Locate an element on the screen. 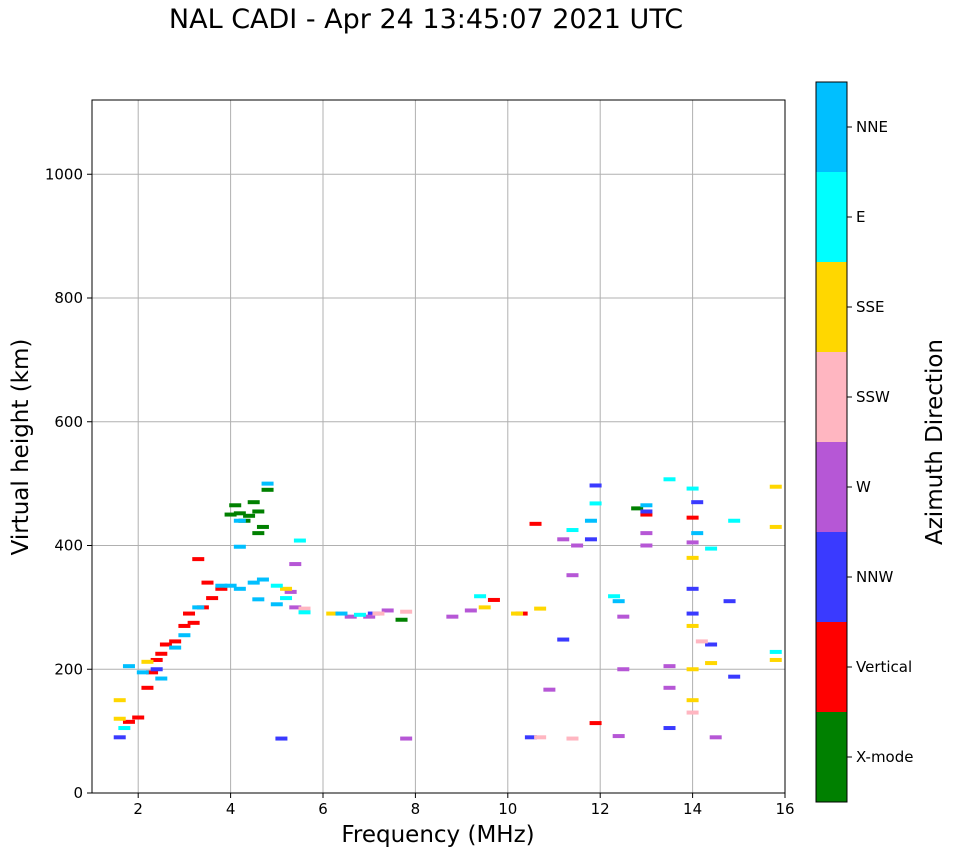 This screenshot has height=857, width=958. x-axis-label: Frequency (MHz) is located at coordinates (437, 835).